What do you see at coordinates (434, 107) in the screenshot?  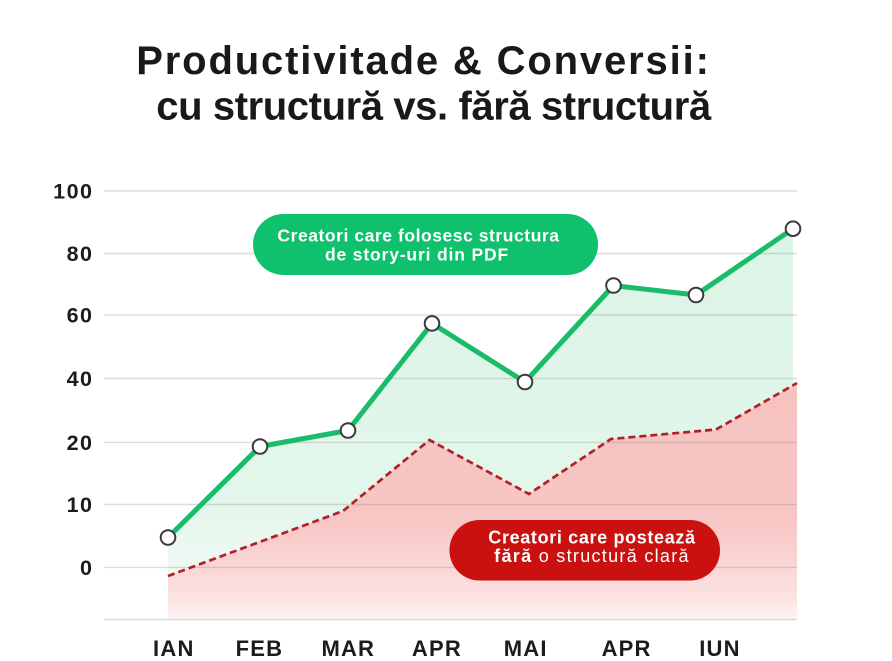 I see `svg-text:cu structură vs. fără structur: cu structură vs. fără structură` at bounding box center [434, 107].